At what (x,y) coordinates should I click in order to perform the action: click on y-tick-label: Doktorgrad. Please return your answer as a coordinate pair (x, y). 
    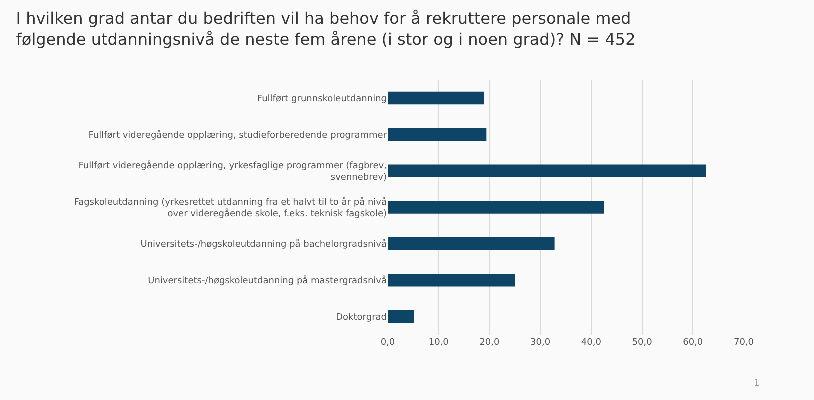
    Looking at the image, I should click on (361, 317).